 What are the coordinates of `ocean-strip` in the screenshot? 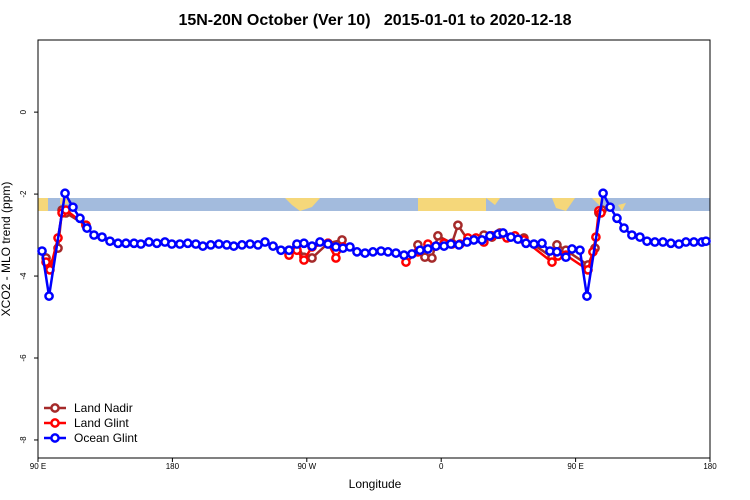 It's located at (374, 204).